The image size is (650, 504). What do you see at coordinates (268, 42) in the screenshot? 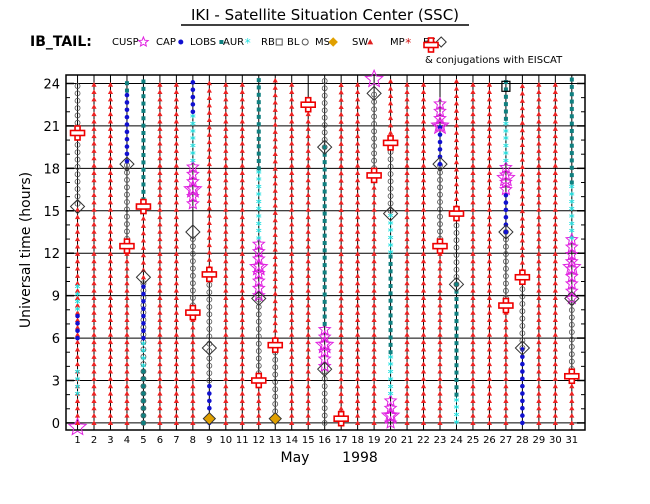
I see `legend-label-rb: RB` at bounding box center [268, 42].